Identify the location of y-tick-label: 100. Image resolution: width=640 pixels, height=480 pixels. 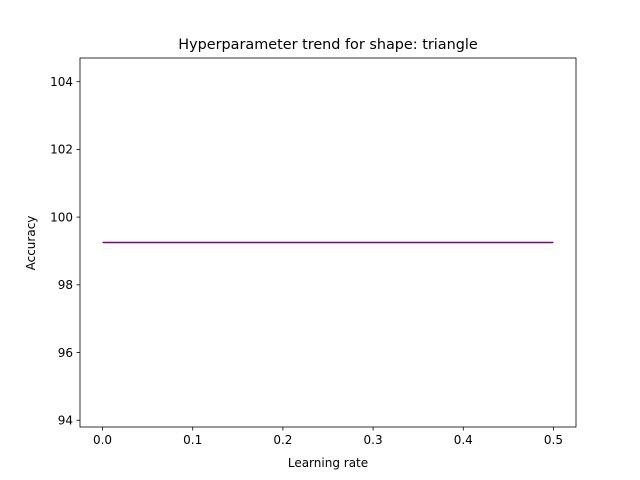
(61, 217).